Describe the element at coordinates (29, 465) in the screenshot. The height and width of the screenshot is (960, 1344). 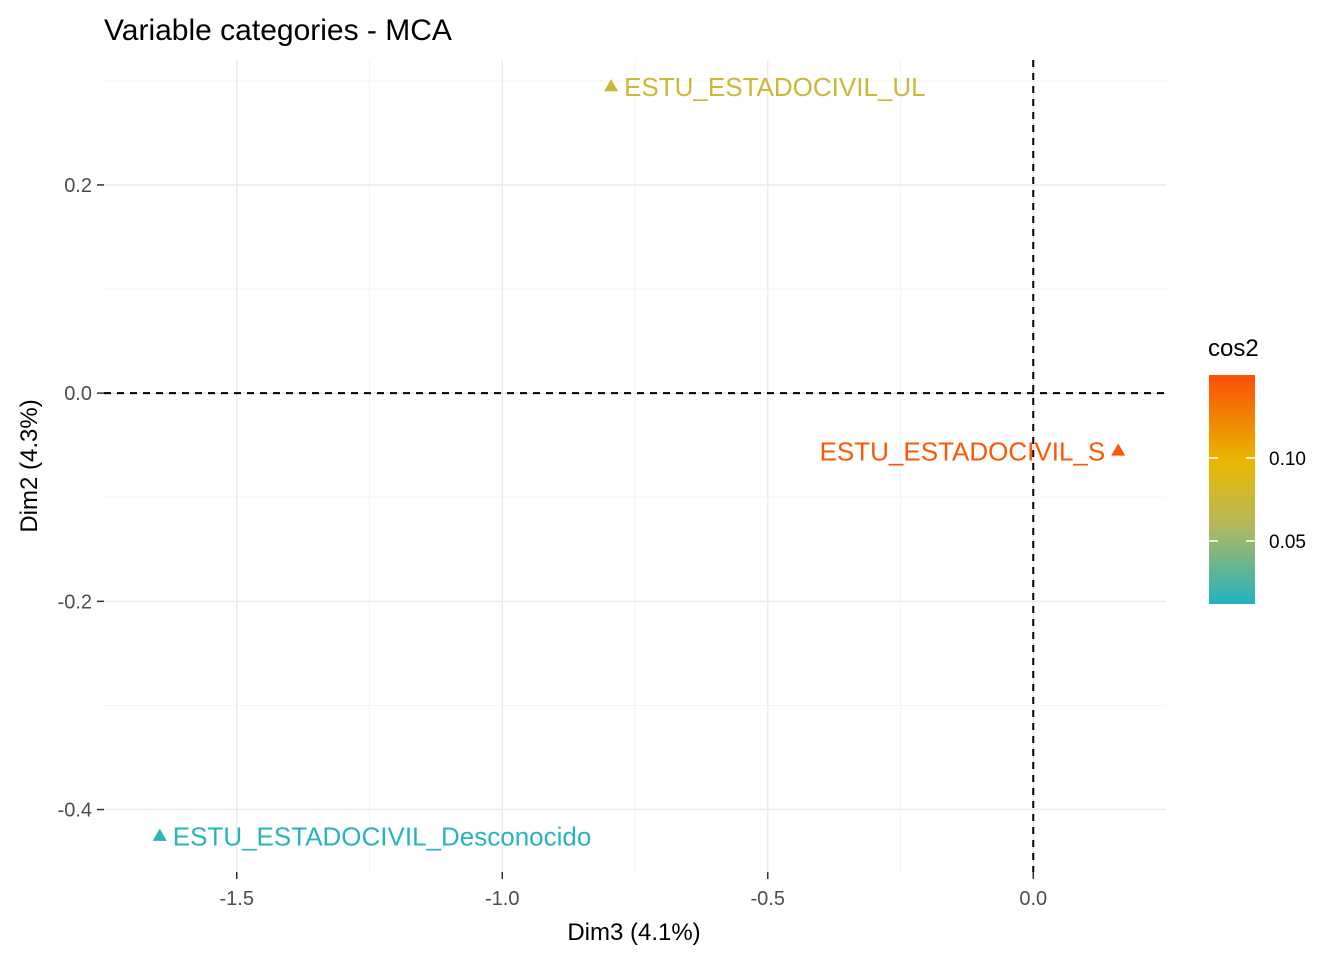
I see `y-axis-title: Dim2 (4.3%)` at that location.